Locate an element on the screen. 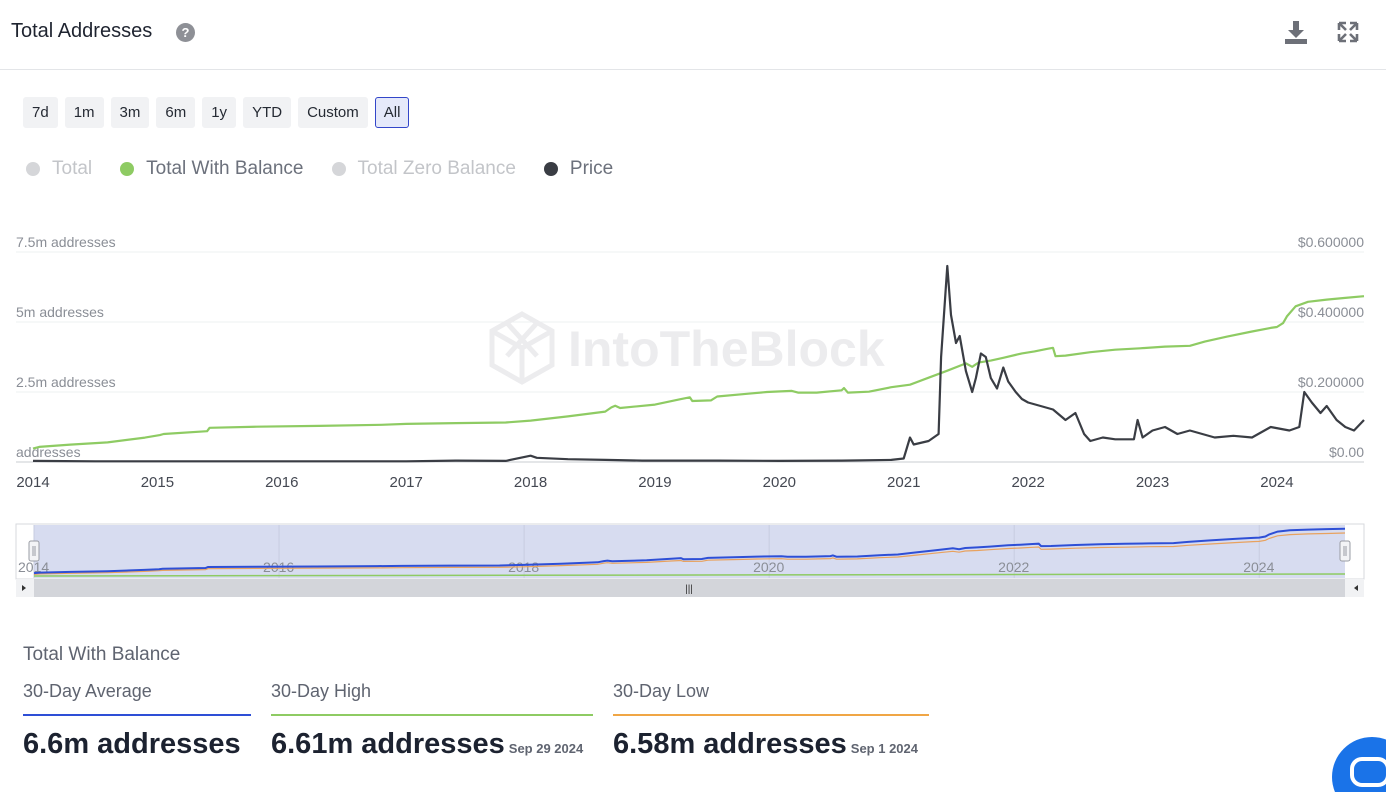 Image resolution: width=1386 pixels, height=792 pixels. range-button-7d: 7d is located at coordinates (40, 112).